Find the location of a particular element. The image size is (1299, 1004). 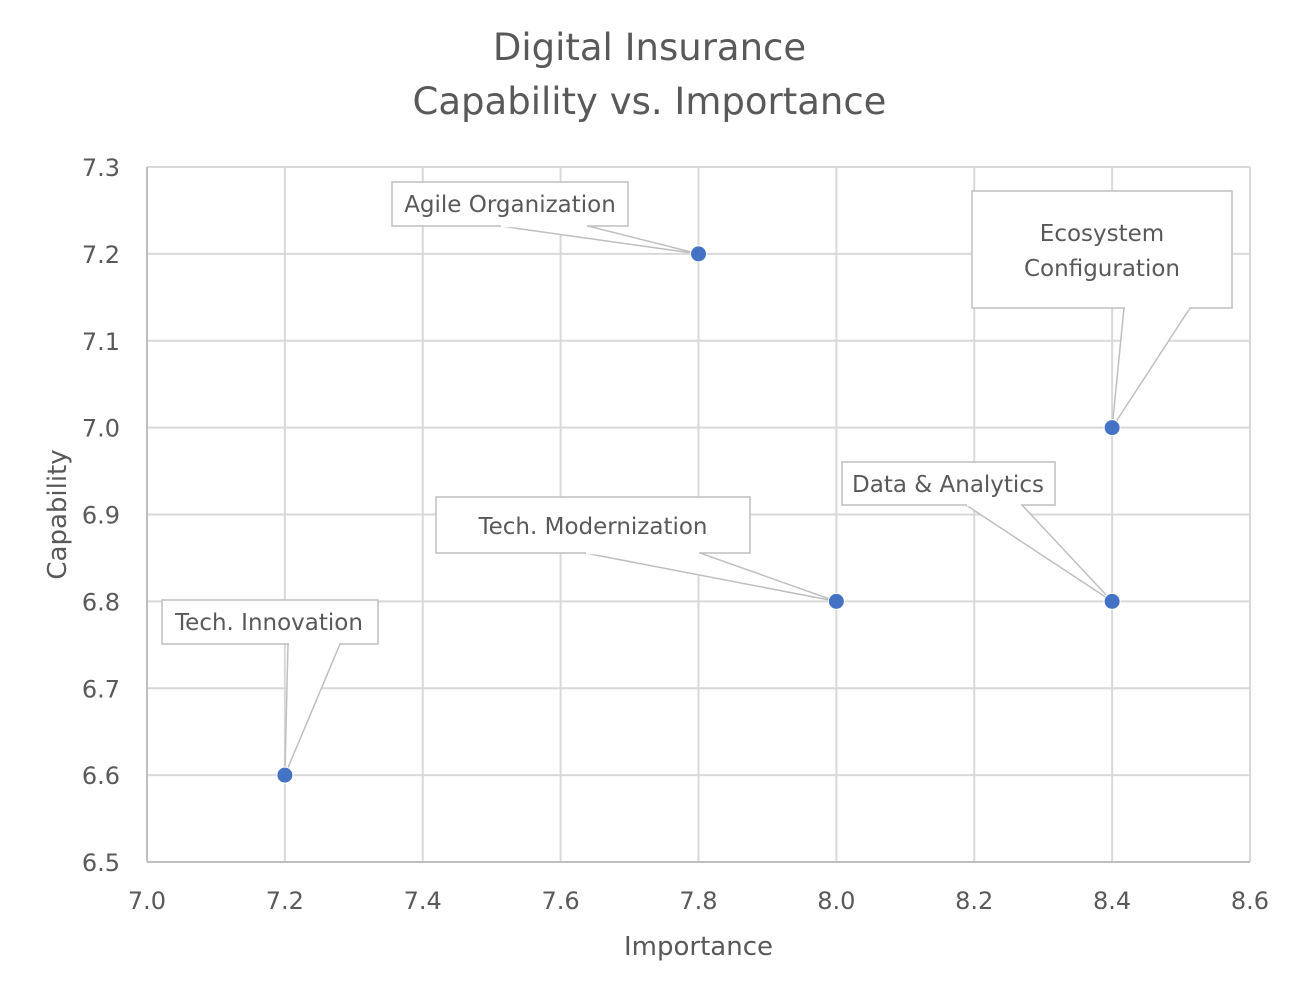

x-tick-label: 7.6 is located at coordinates (561, 901).